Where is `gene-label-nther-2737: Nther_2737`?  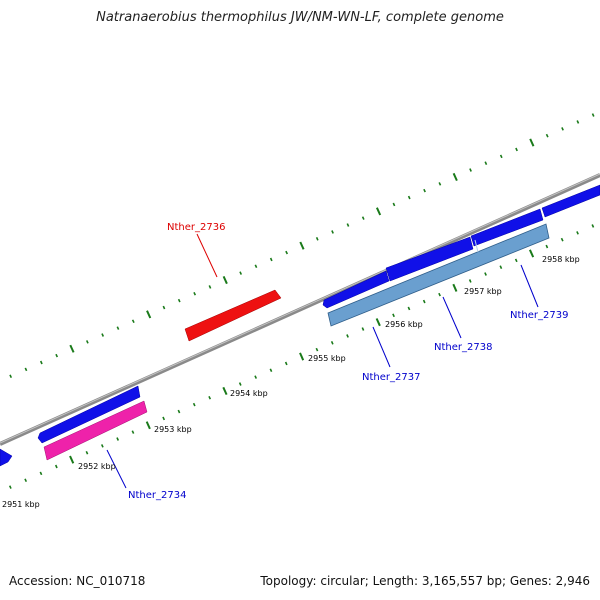 gene-label-nther-2737: Nther_2737 is located at coordinates (391, 377).